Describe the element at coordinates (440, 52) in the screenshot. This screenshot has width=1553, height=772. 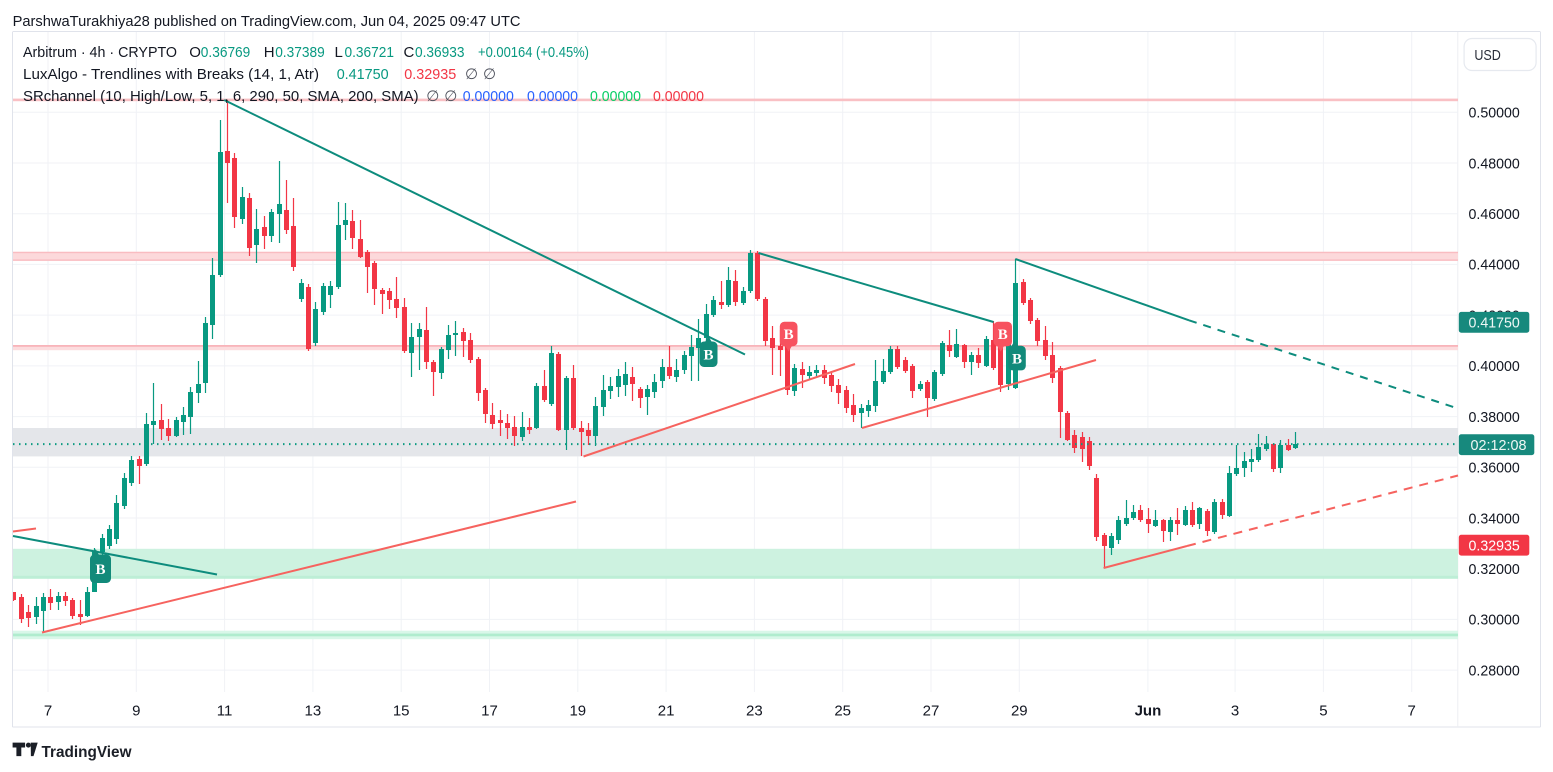
I see `svg-text: 0.36933` at that location.